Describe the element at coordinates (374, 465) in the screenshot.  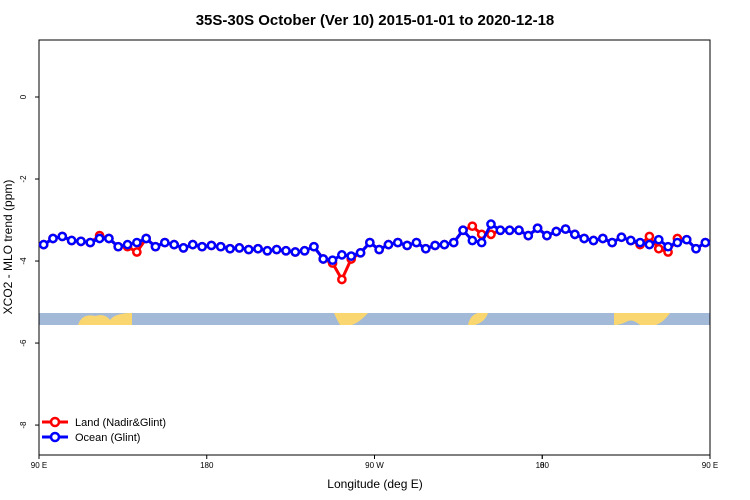
I see `x-tick-label: 90 W` at that location.